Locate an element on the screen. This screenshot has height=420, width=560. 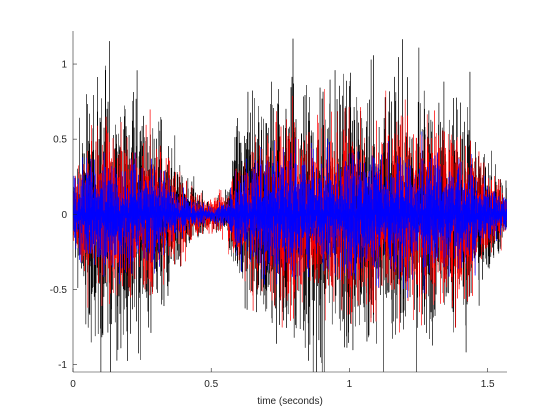
x-tick-label: 1.5 is located at coordinates (488, 384).